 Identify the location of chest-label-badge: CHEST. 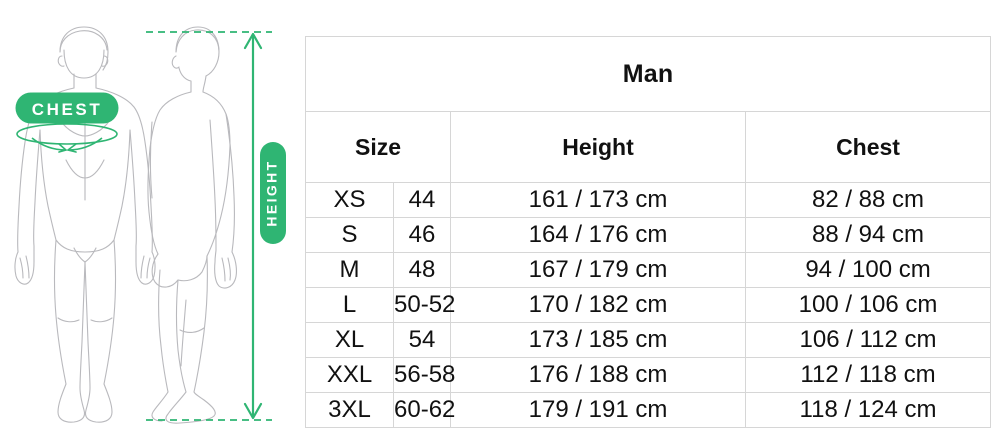
(67, 108).